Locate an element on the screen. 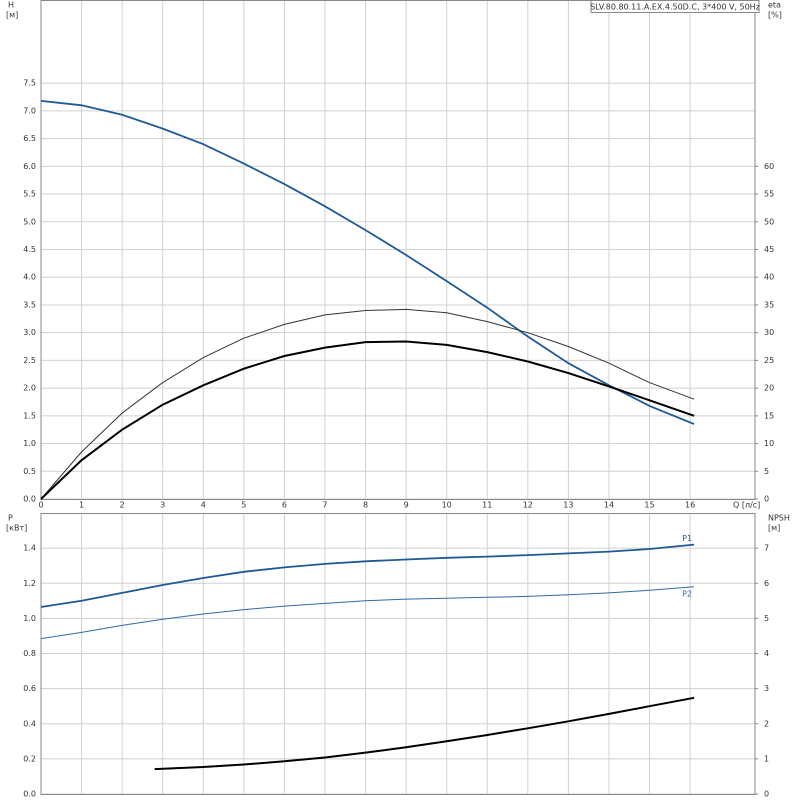 The width and height of the screenshot is (800, 800). y-tick-label: 2.0 is located at coordinates (29, 388).